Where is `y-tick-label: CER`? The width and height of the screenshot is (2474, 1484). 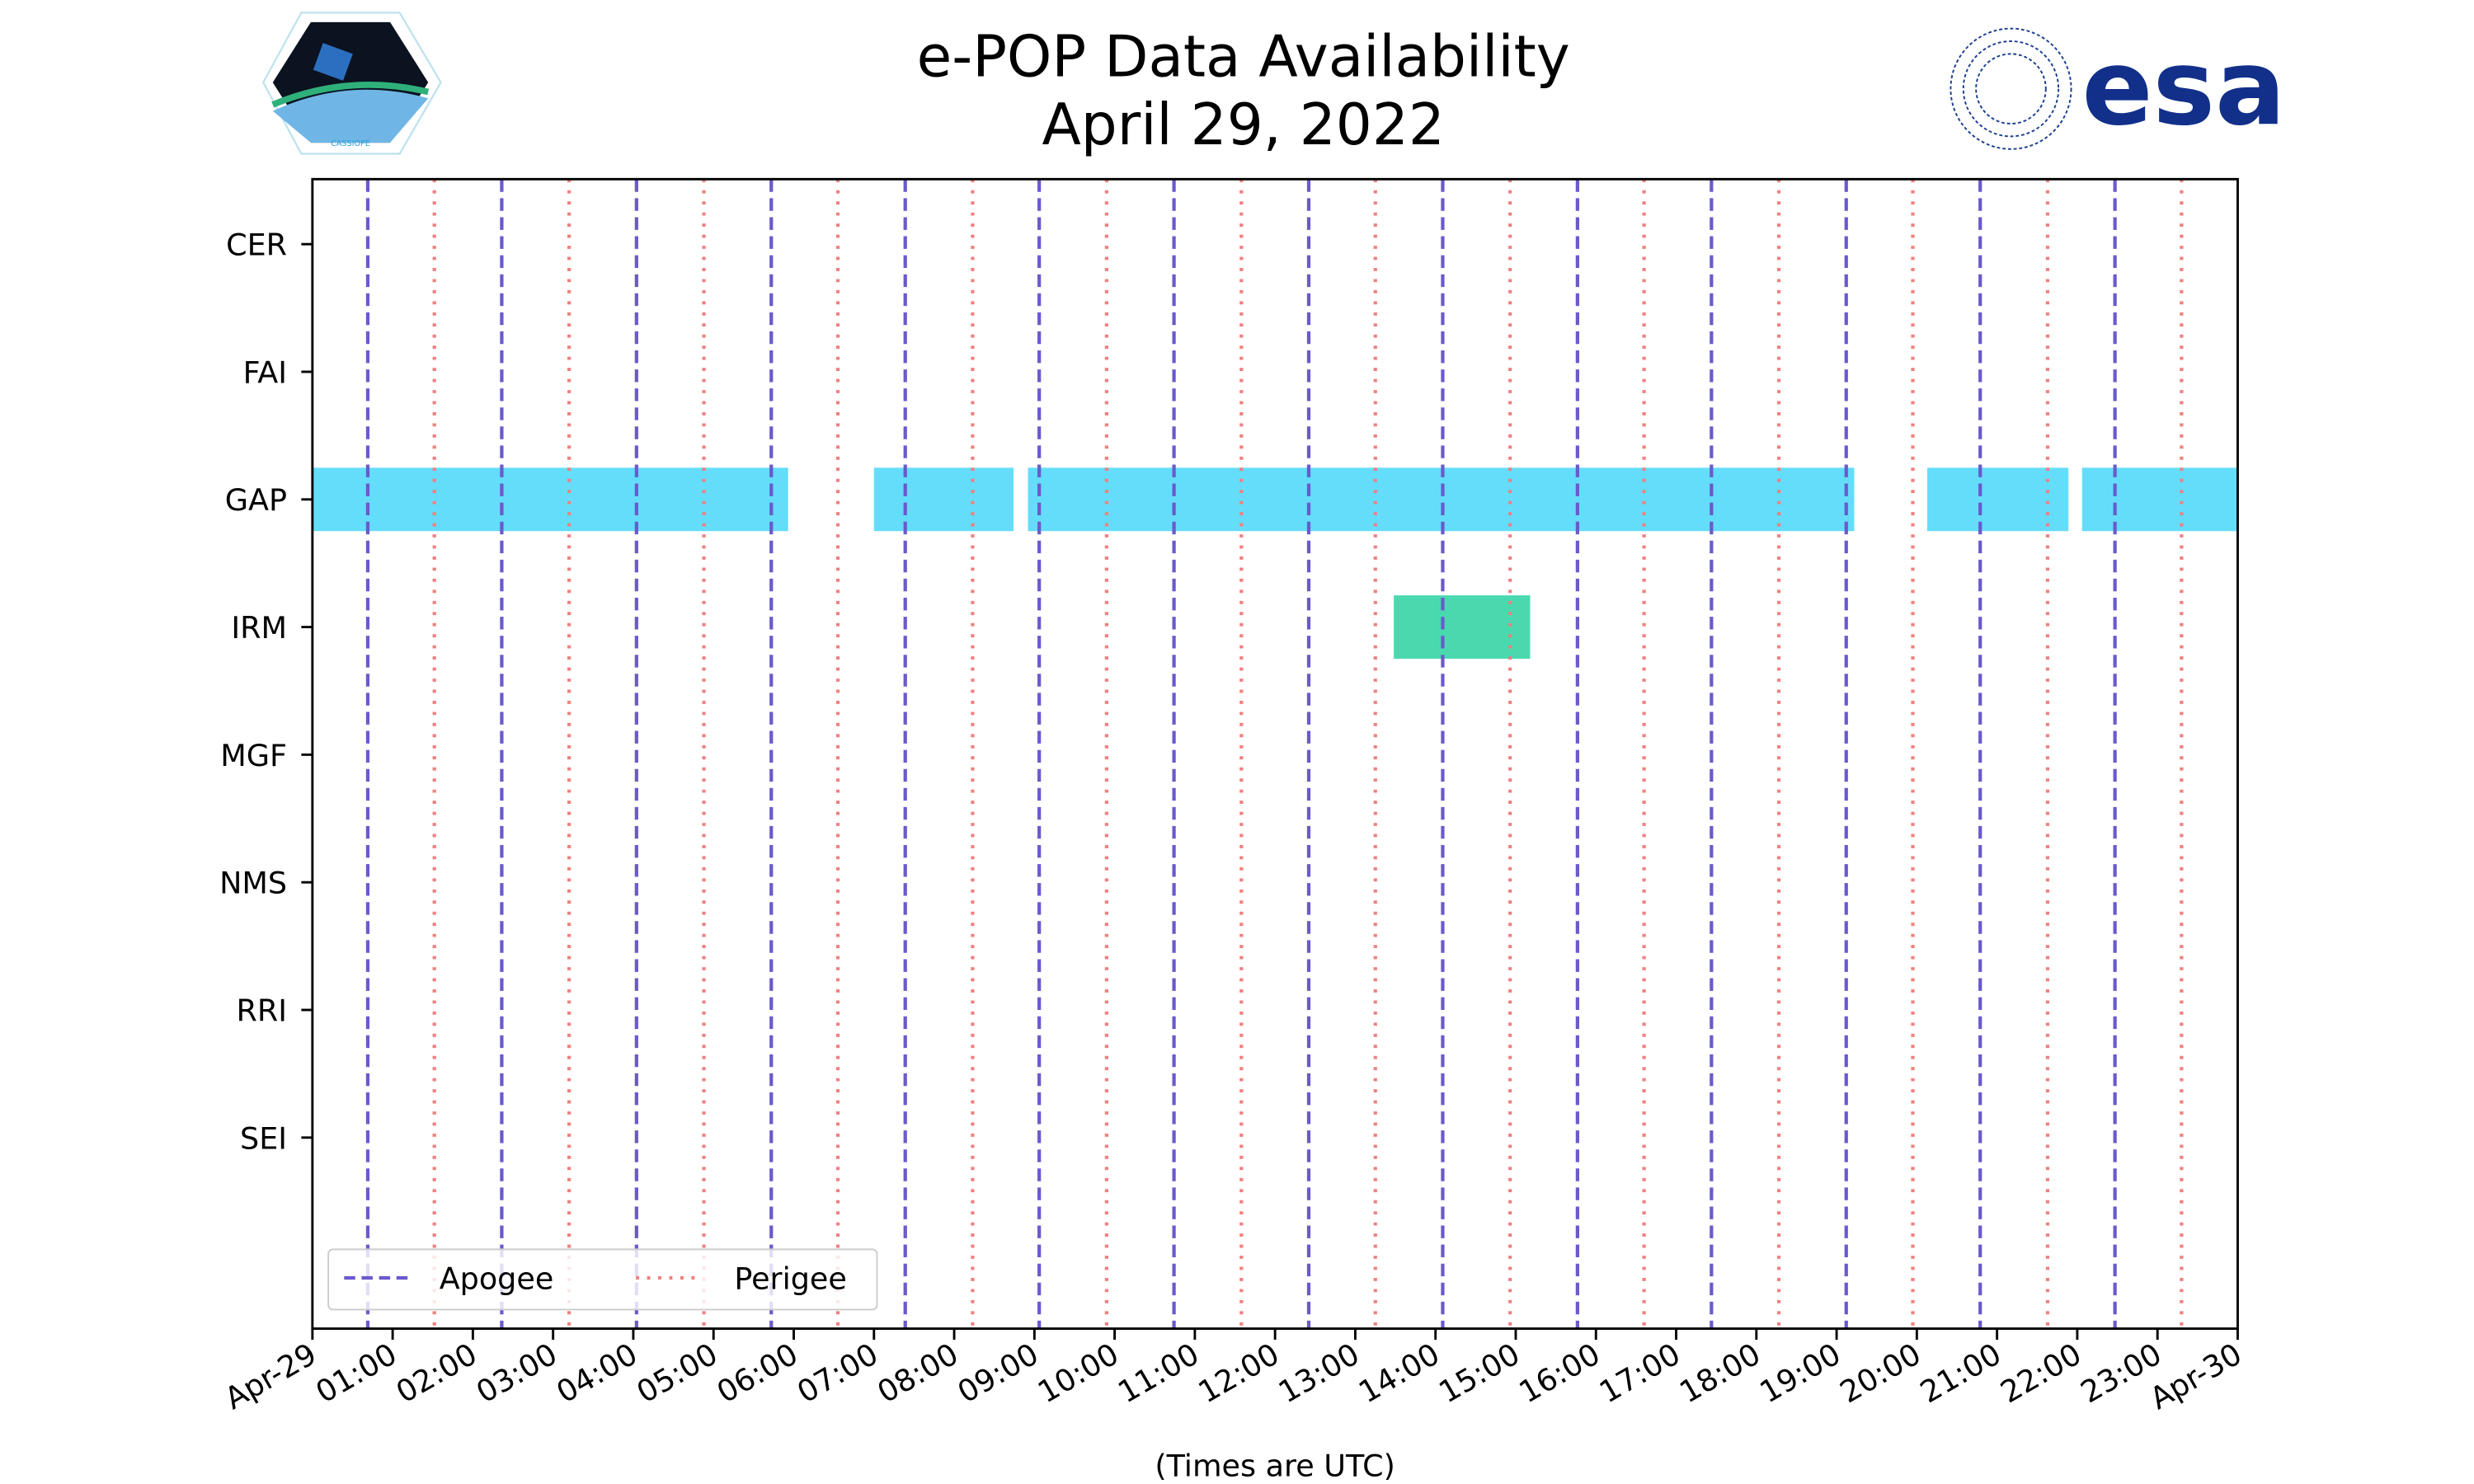
y-tick-label: CER is located at coordinates (256, 245).